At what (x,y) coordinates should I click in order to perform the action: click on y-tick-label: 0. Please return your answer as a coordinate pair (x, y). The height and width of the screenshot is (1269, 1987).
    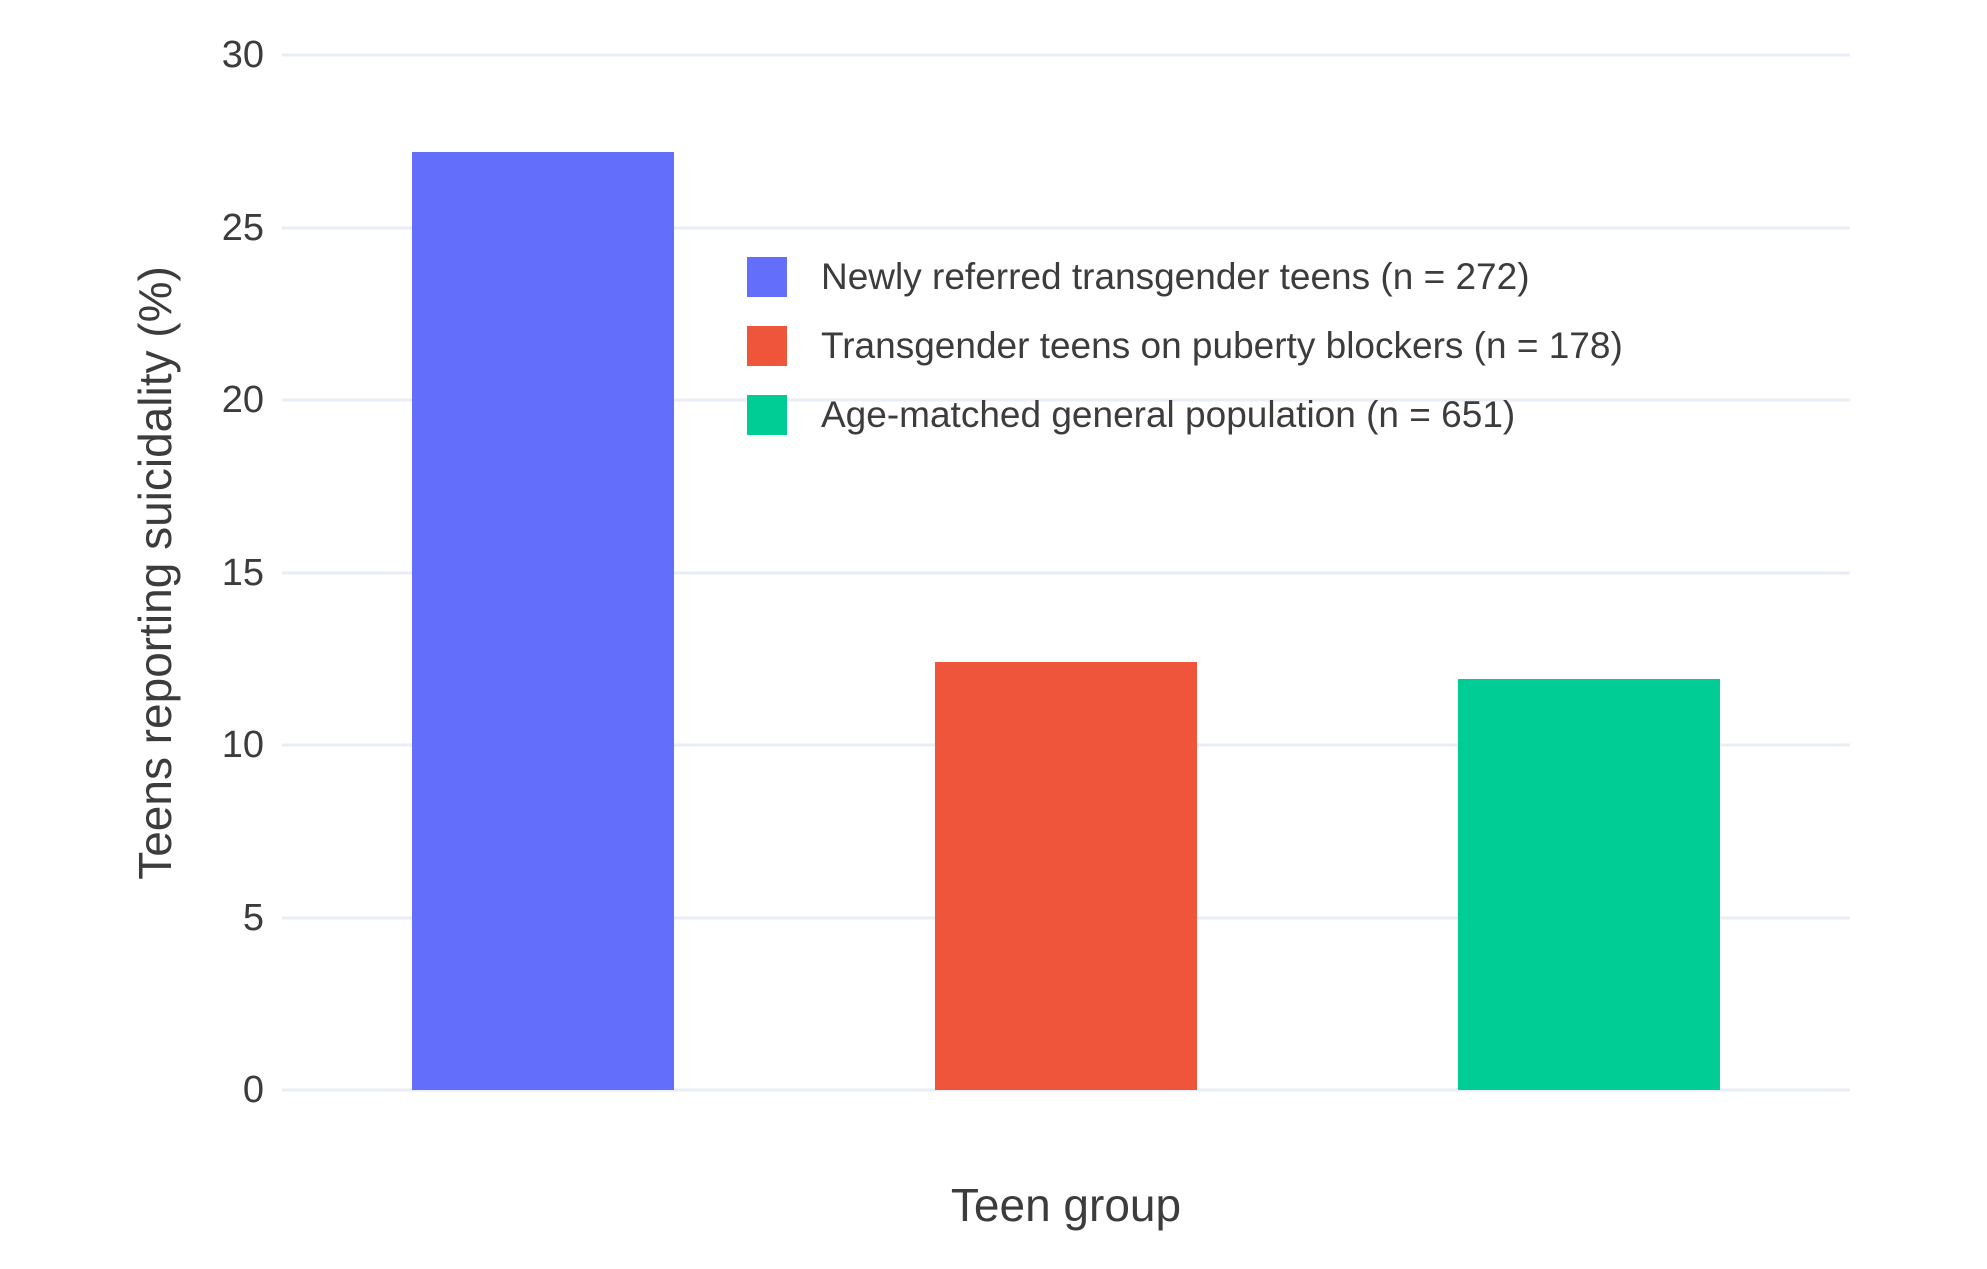
    Looking at the image, I should click on (253, 1090).